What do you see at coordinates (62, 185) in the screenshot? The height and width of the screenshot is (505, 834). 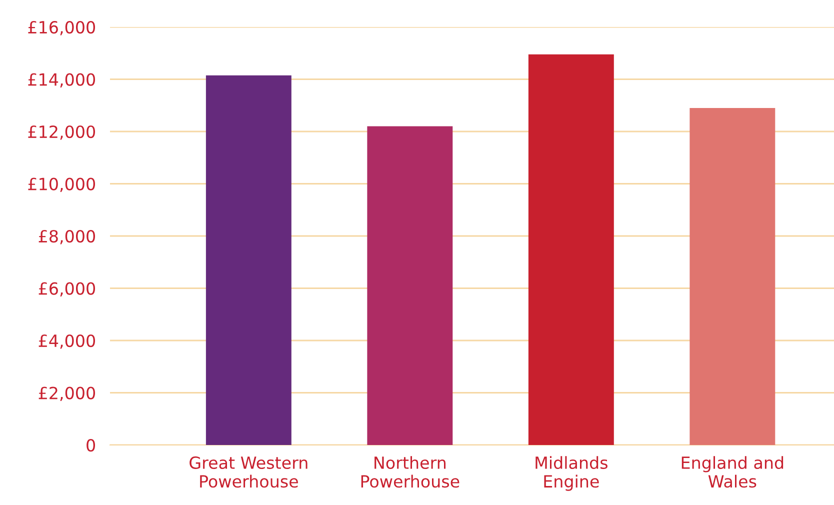 I see `y-tick-label: £10,000` at bounding box center [62, 185].